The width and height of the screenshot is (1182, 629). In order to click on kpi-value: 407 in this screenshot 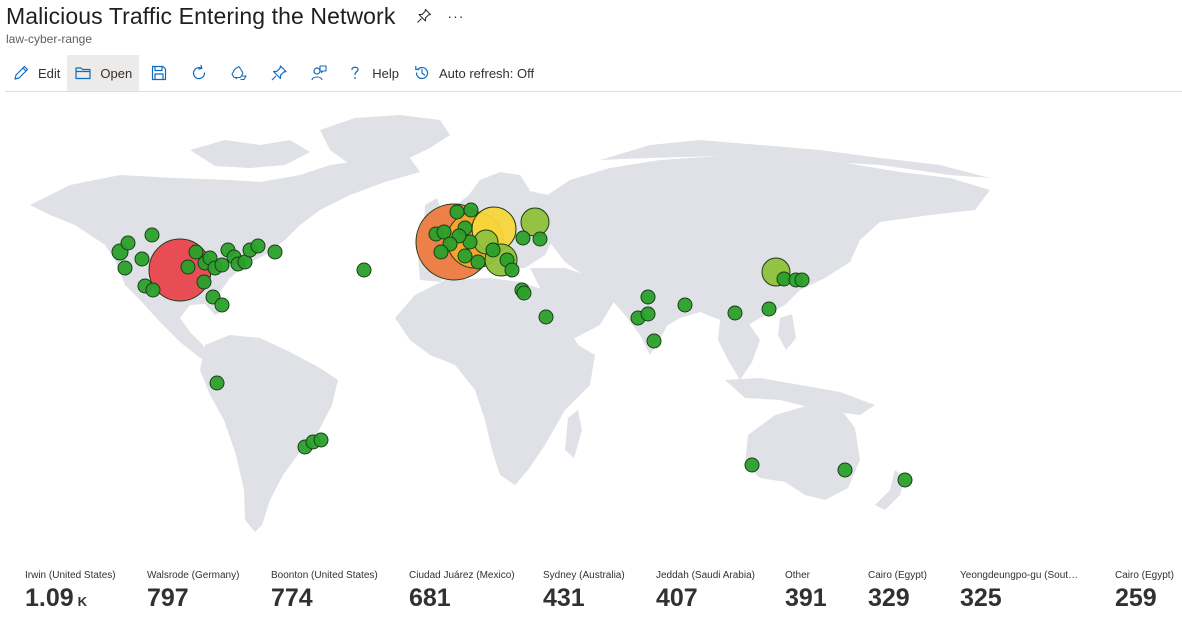, I will do `click(721, 598)`.